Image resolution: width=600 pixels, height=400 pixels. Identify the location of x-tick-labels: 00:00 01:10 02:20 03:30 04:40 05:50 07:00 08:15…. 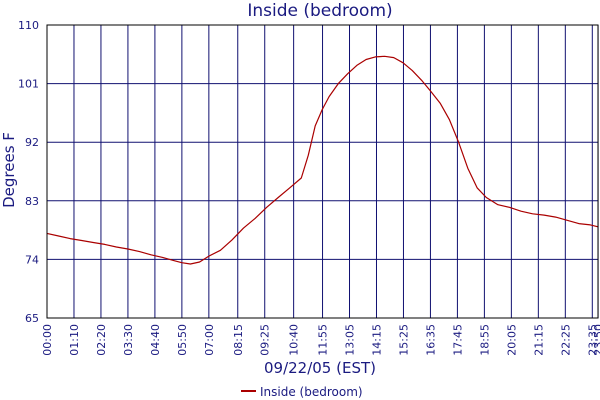
(320, 340).